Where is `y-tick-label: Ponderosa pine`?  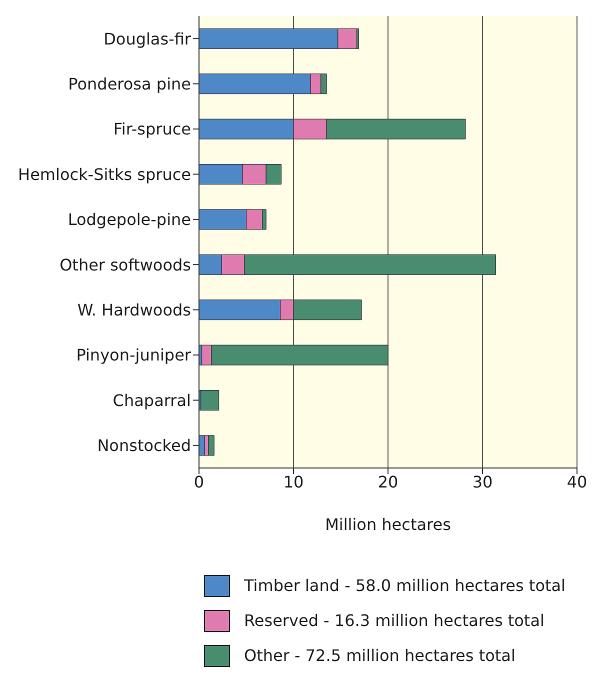 y-tick-label: Ponderosa pine is located at coordinates (129, 84).